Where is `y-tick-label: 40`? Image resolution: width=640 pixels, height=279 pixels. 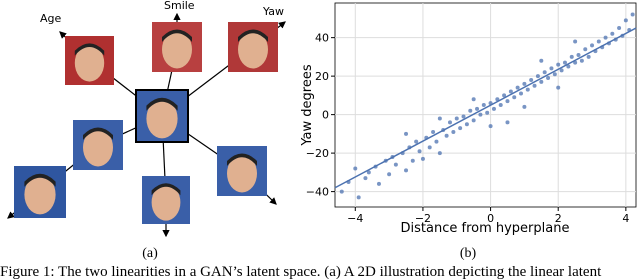 y-tick-label: 40 is located at coordinates (322, 38).